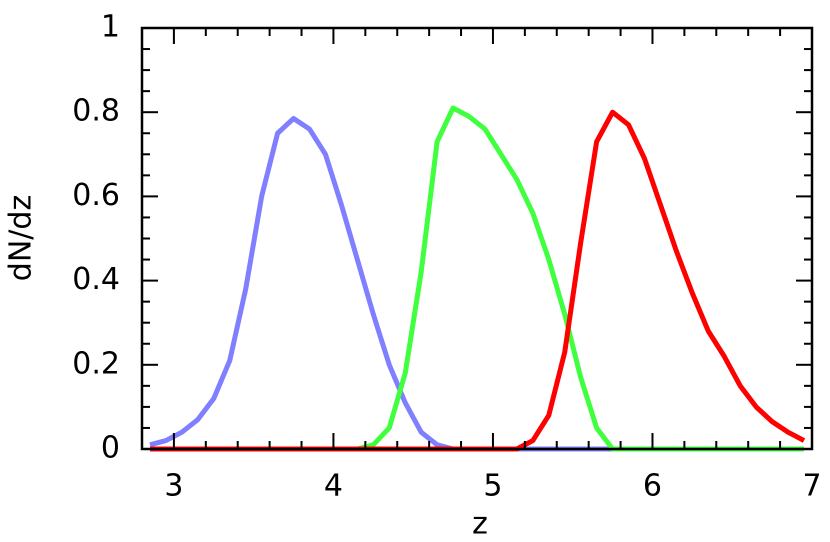  What do you see at coordinates (173, 486) in the screenshot?
I see `x-tick-label: 3` at bounding box center [173, 486].